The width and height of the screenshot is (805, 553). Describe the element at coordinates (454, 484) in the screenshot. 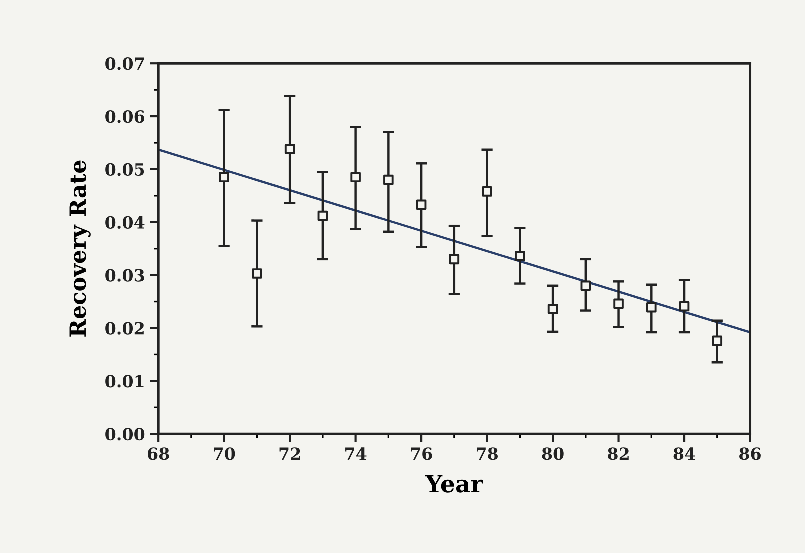

I see `x-axis-title: Year` at that location.